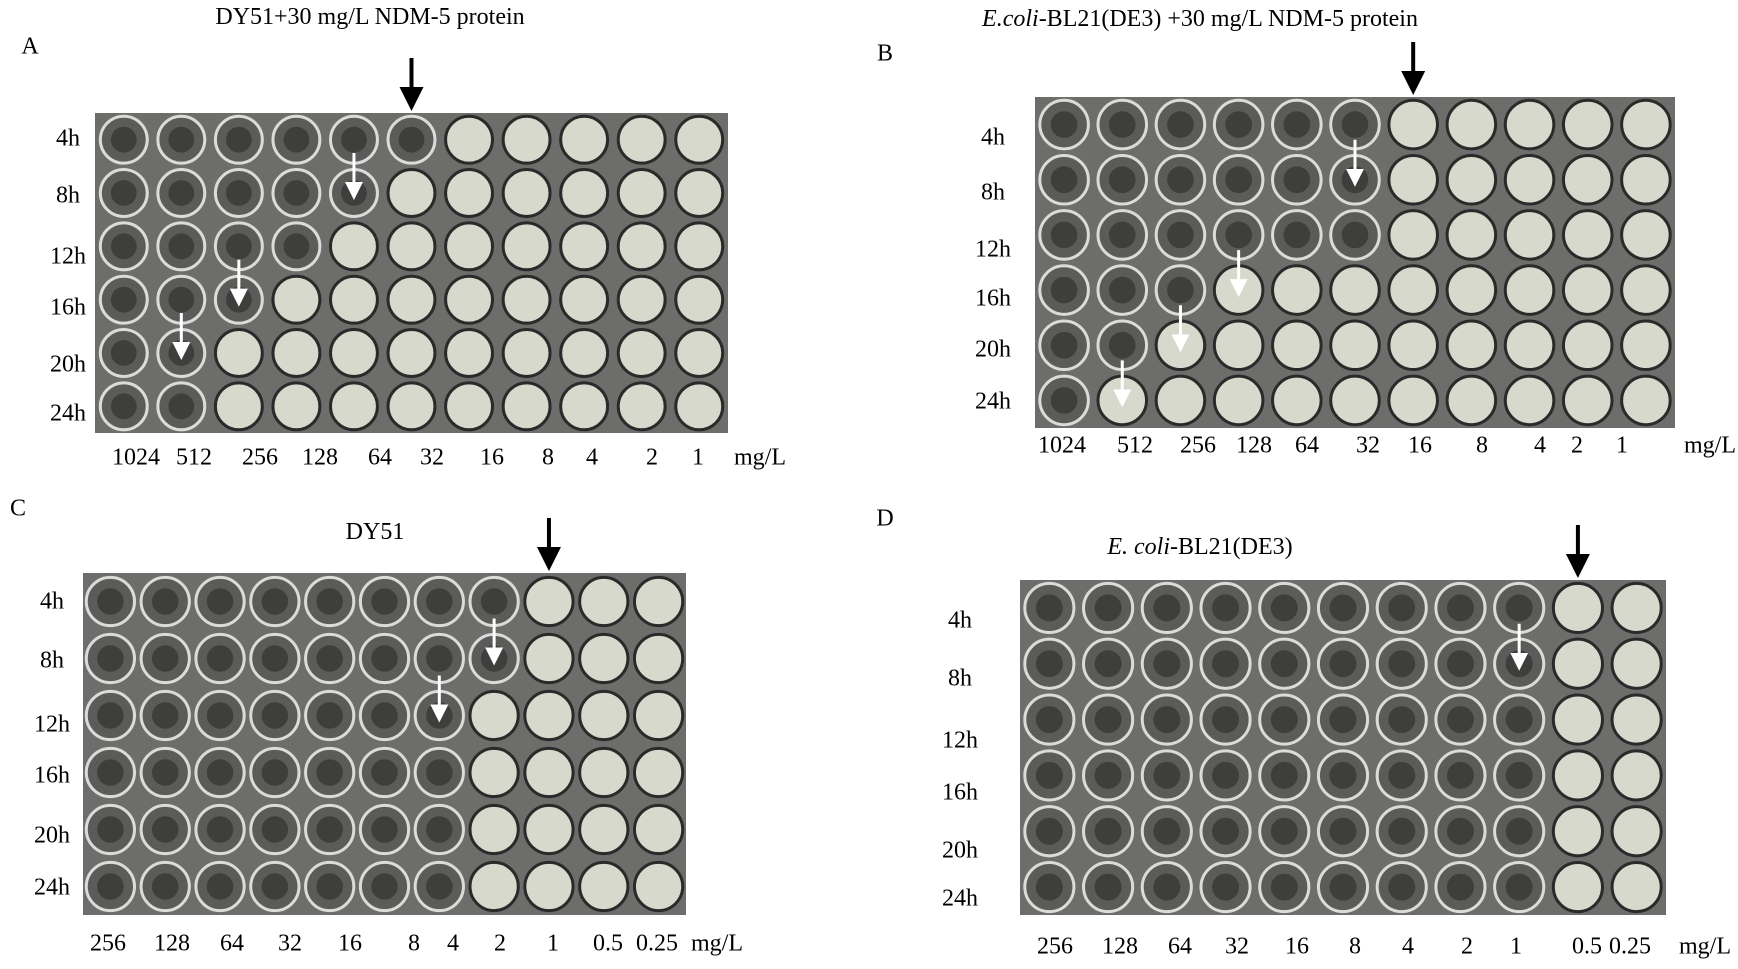  I want to click on panel-title: E. coli-BL21(DE3), so click(1199, 547).